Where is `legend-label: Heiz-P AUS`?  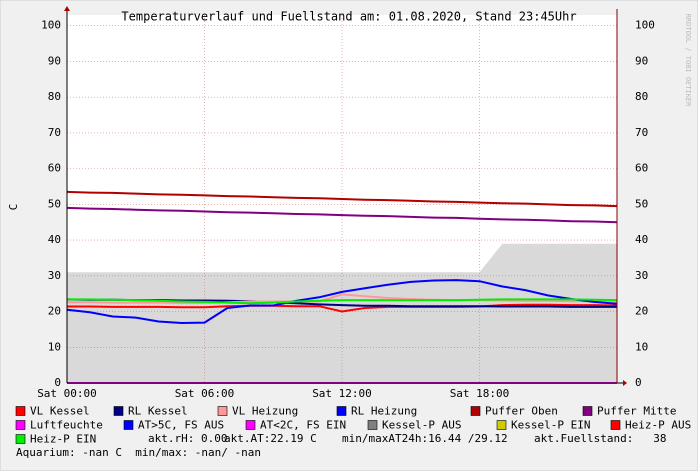 legend-label: Heiz-P AUS is located at coordinates (658, 425).